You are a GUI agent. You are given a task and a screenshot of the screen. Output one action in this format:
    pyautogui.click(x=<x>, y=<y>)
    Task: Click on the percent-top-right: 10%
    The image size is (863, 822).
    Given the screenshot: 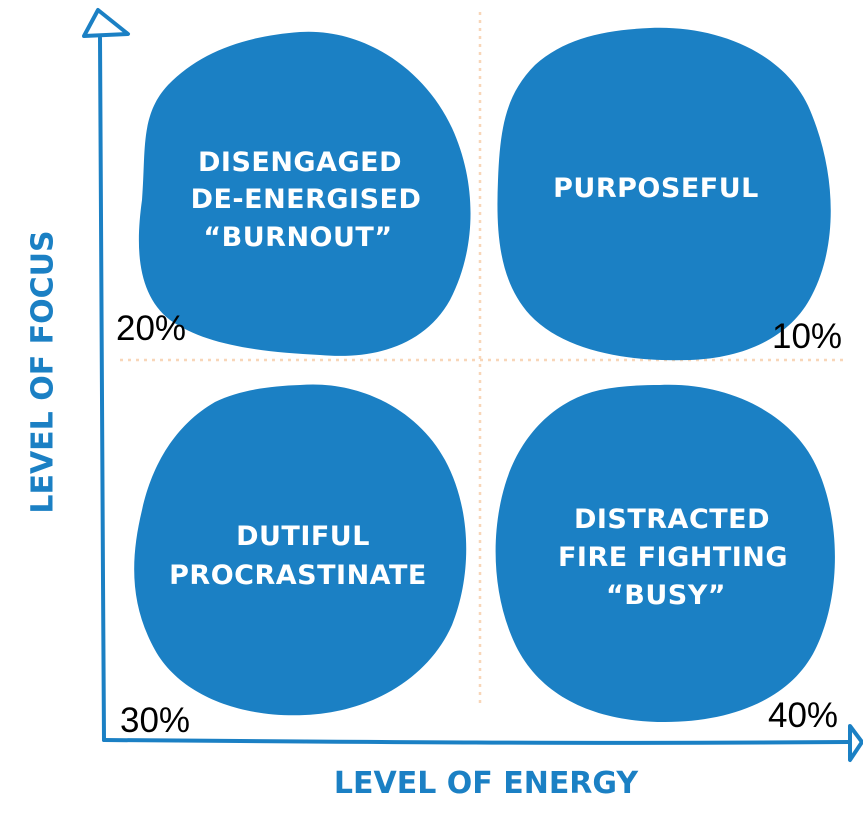 What is the action you would take?
    pyautogui.click(x=807, y=336)
    